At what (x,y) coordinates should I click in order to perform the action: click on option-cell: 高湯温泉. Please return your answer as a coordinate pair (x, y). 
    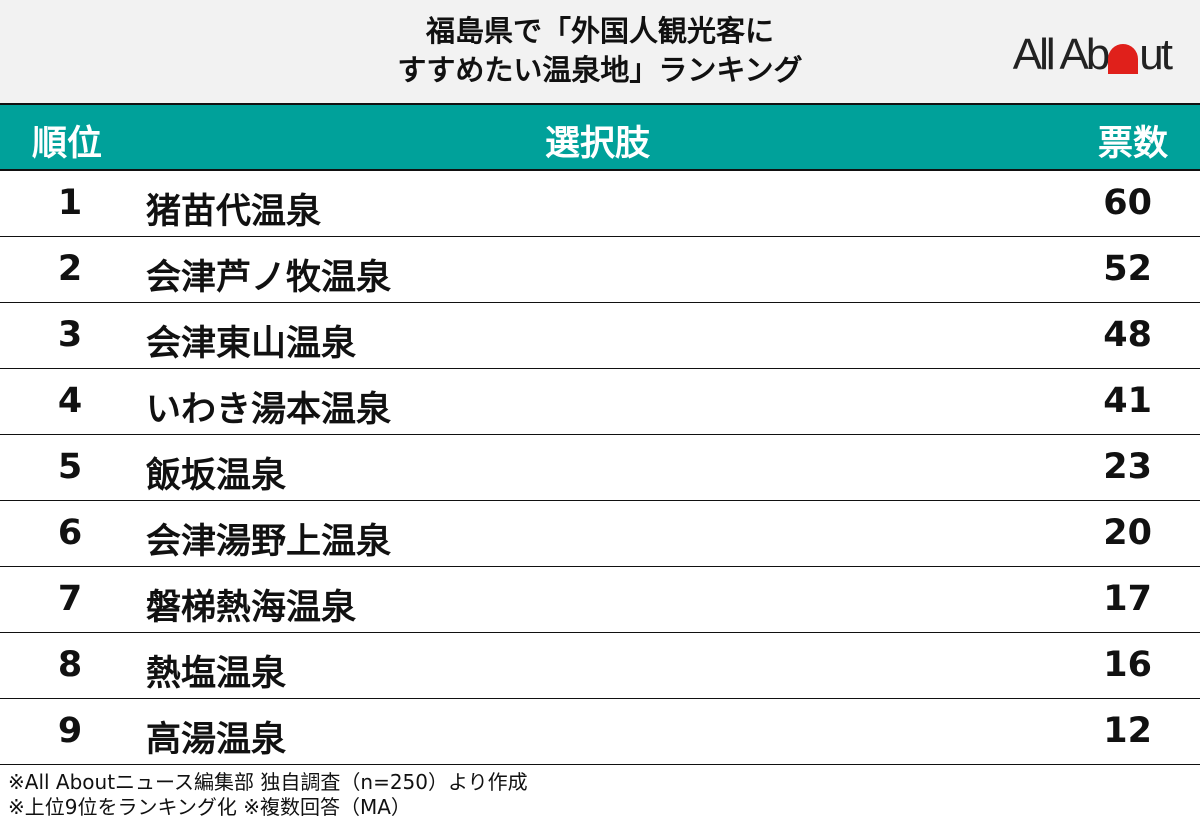
    Looking at the image, I should click on (216, 740).